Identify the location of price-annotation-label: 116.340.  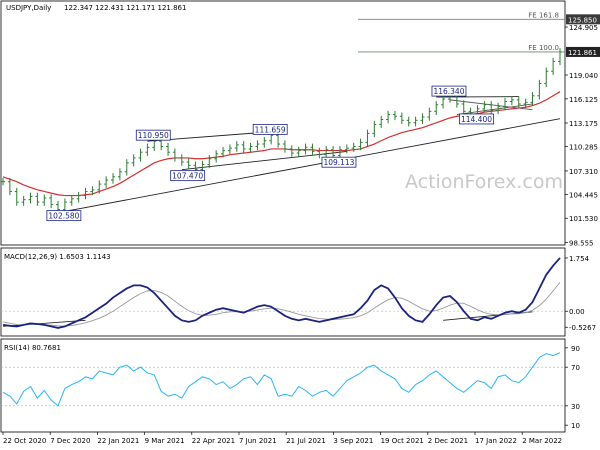
(448, 91).